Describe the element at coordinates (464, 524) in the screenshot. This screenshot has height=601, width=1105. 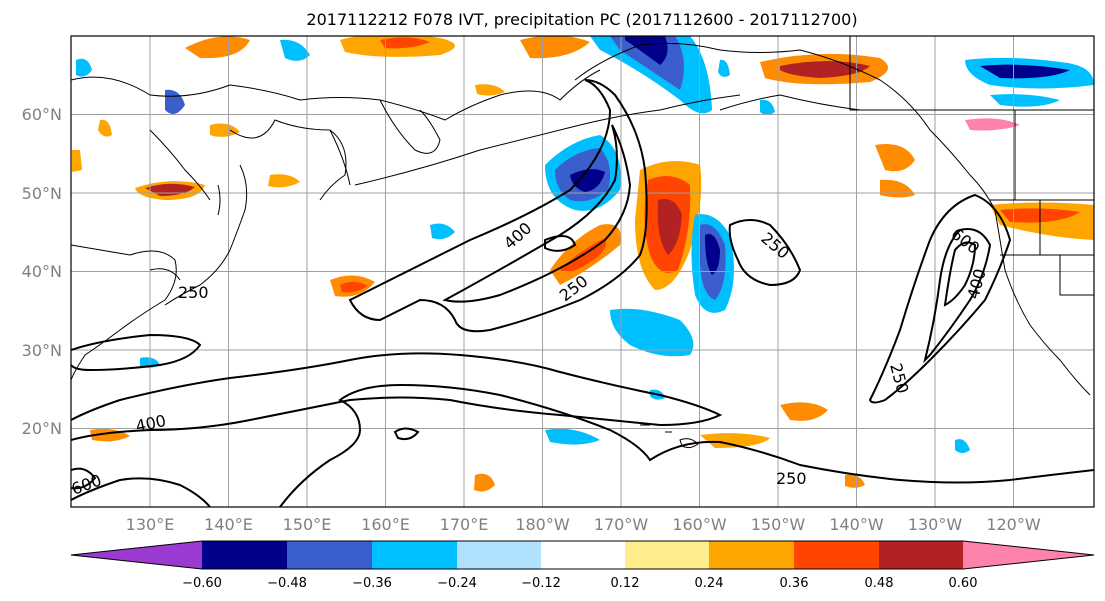
I see `lon-label: 170°E` at that location.